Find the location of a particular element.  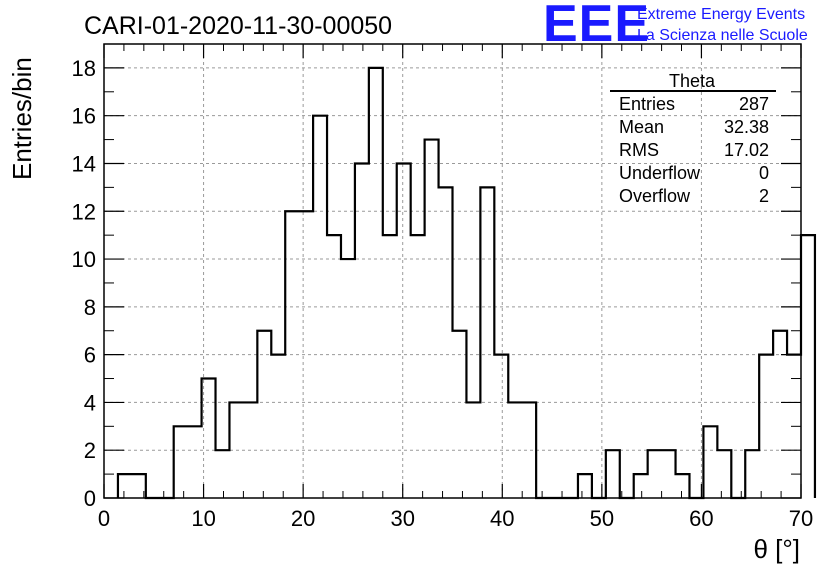

stats-value: 2 is located at coordinates (764, 196).